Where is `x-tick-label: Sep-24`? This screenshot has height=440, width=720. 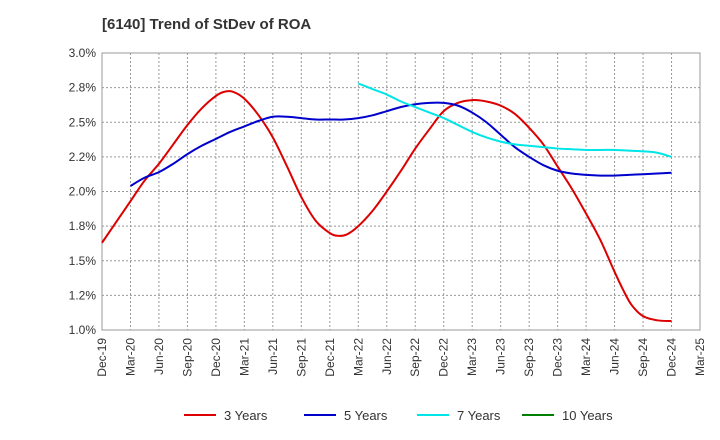 x-tick-label: Sep-24 is located at coordinates (643, 357).